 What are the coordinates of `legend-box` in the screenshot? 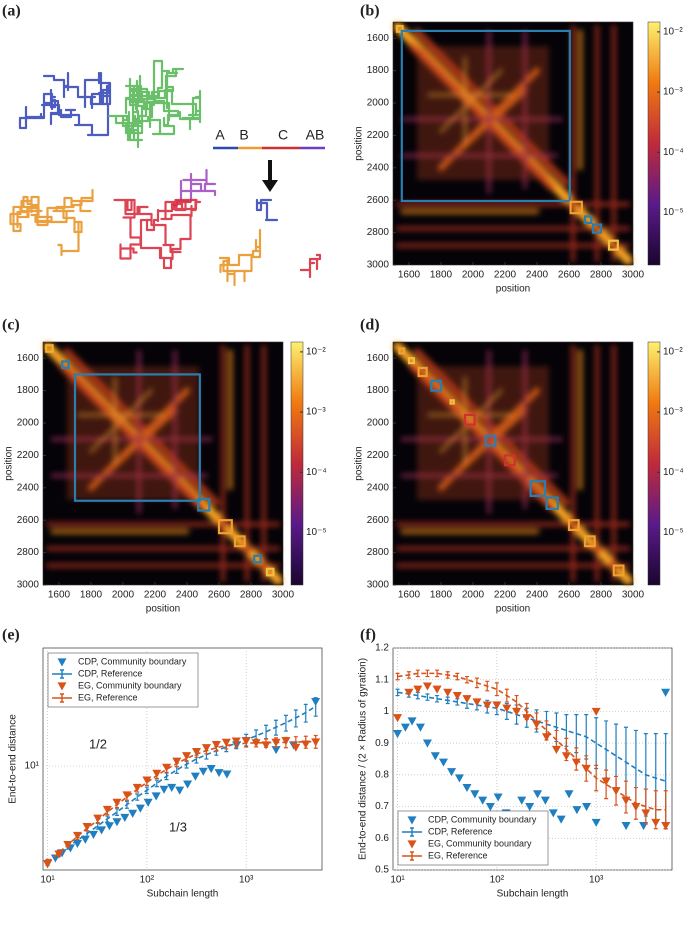 It's located at (473, 838).